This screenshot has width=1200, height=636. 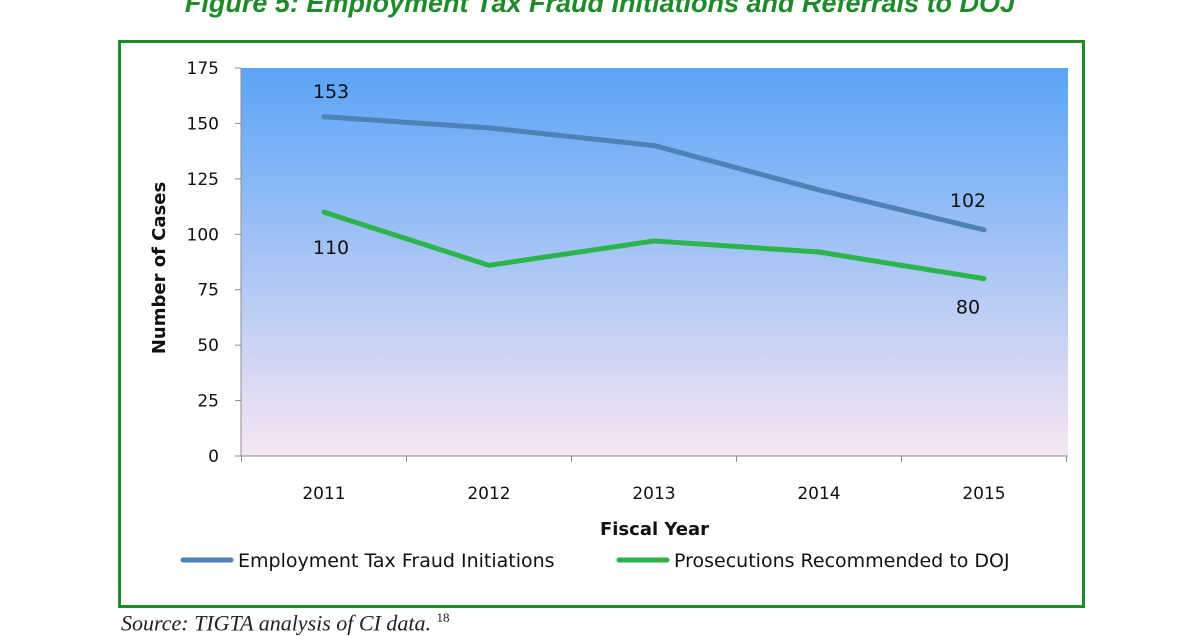 What do you see at coordinates (208, 402) in the screenshot?
I see `y-tick-label: 25` at bounding box center [208, 402].